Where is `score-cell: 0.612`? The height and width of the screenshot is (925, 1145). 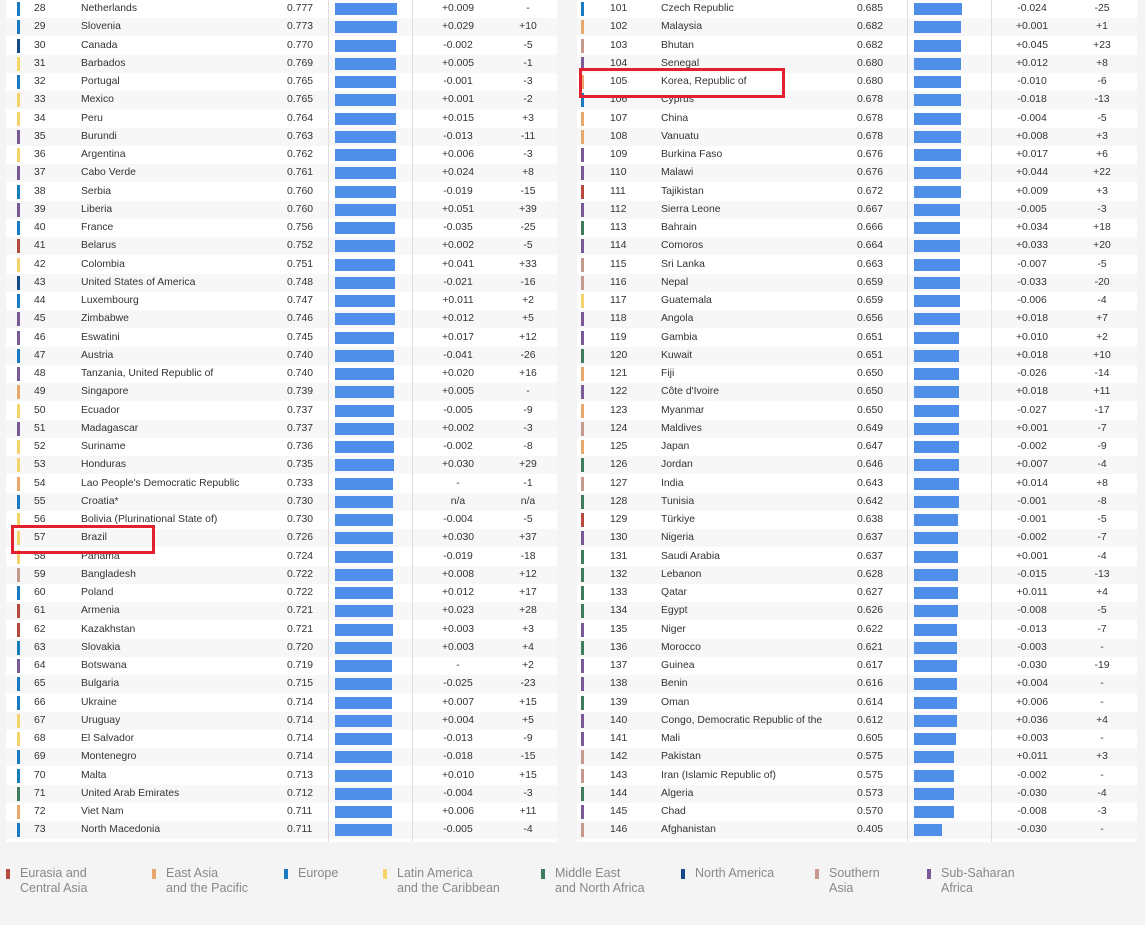 score-cell: 0.612 is located at coordinates (870, 720).